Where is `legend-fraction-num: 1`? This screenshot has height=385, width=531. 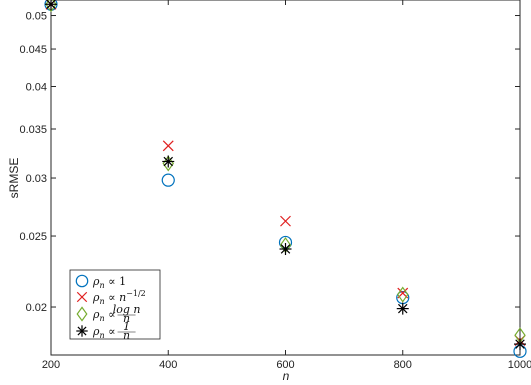
legend-fraction-num: 1 is located at coordinates (126, 326).